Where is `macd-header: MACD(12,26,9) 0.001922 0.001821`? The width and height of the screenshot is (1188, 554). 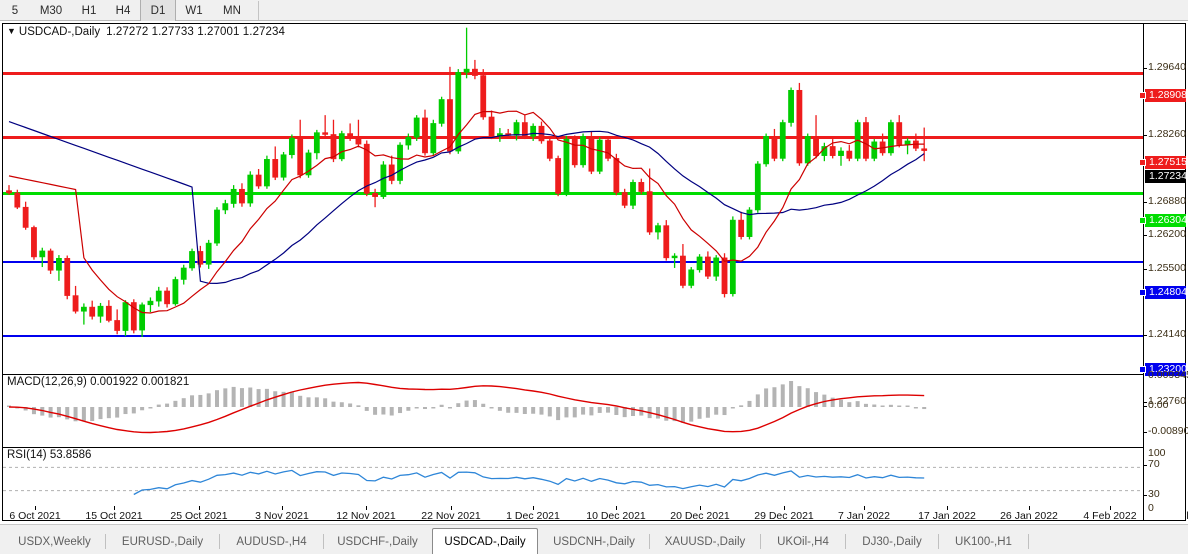 macd-header: MACD(12,26,9) 0.001922 0.001821 is located at coordinates (98, 382).